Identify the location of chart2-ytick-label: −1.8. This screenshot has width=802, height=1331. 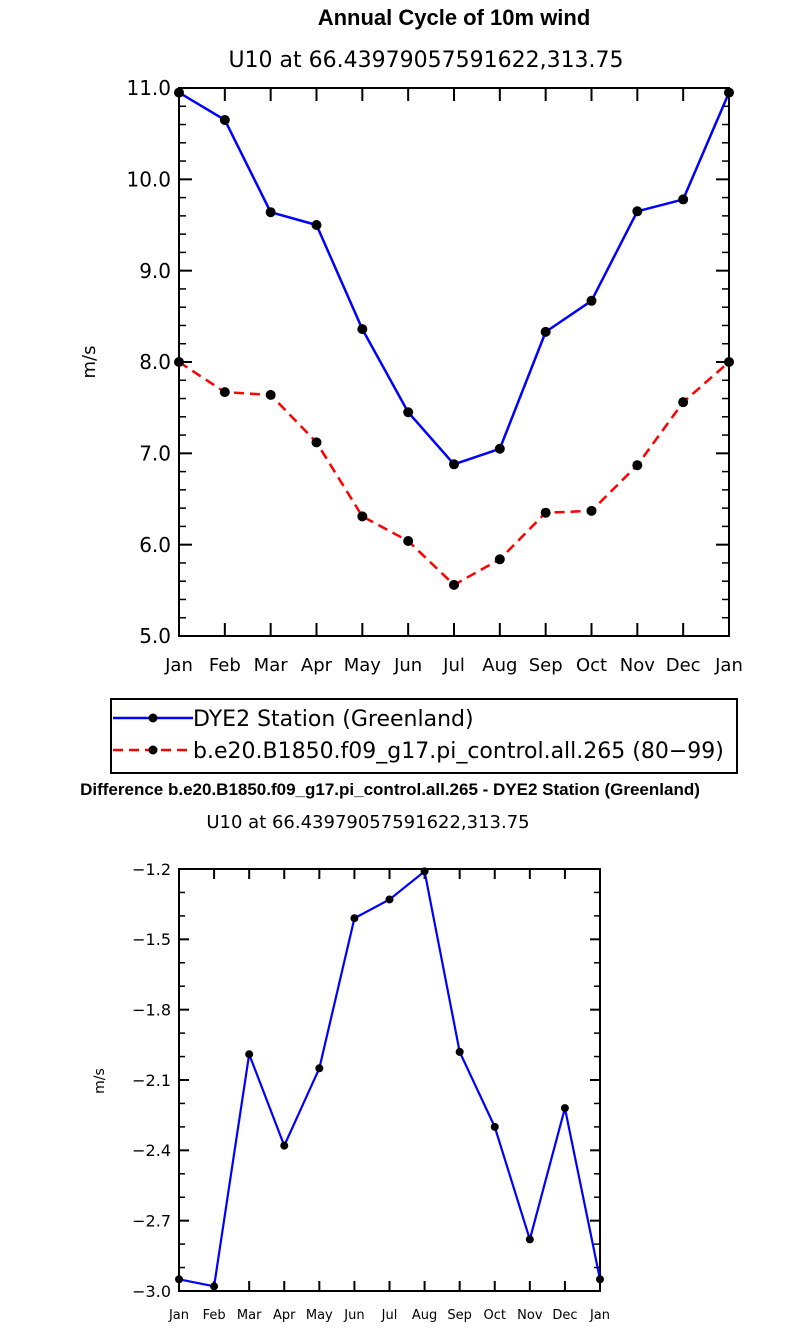
(151, 1009).